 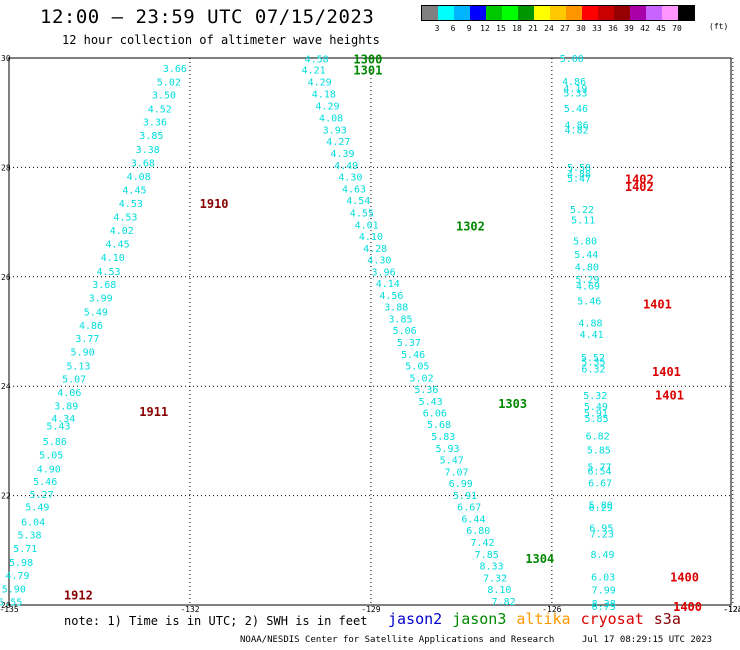 I want to click on data-point-label: 5.35, so click(x=593, y=363).